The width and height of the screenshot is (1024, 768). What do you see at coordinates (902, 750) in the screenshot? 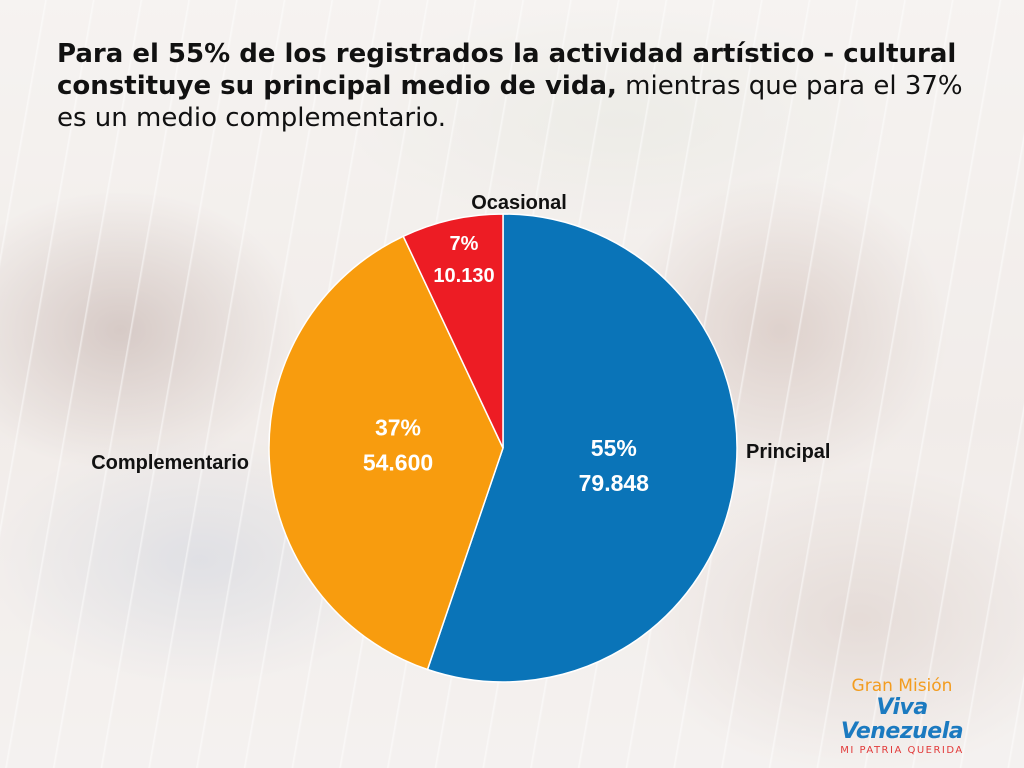
I see `logo-line-3: MI PATRIA QUERIDA` at bounding box center [902, 750].